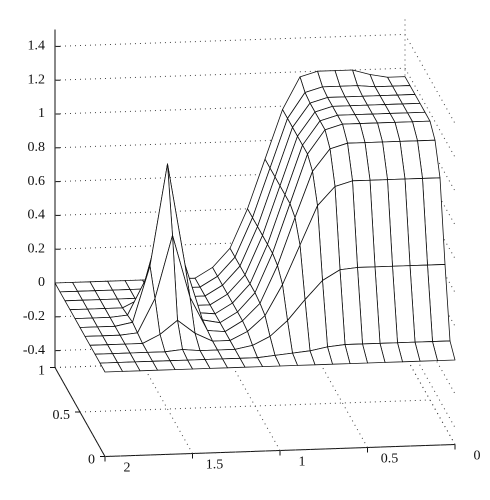  I want to click on z-tick-label: -0.2, so click(34, 316).